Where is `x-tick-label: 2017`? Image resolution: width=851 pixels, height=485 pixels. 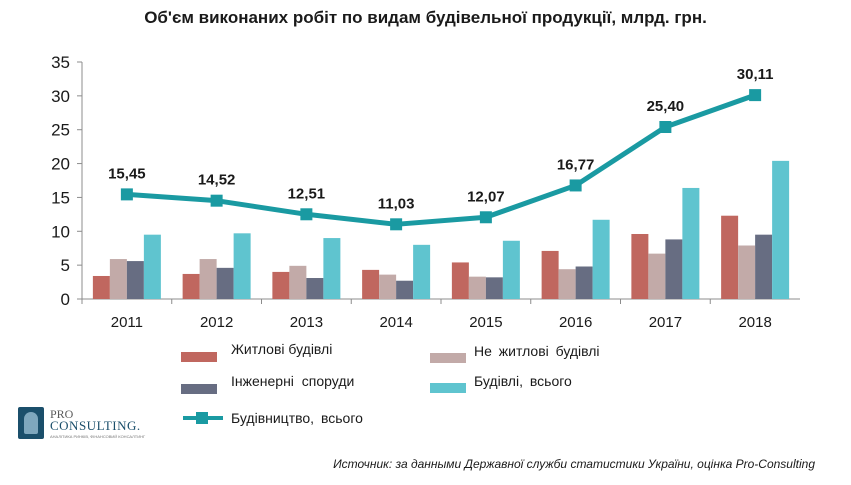
x-tick-label: 2017 is located at coordinates (665, 322).